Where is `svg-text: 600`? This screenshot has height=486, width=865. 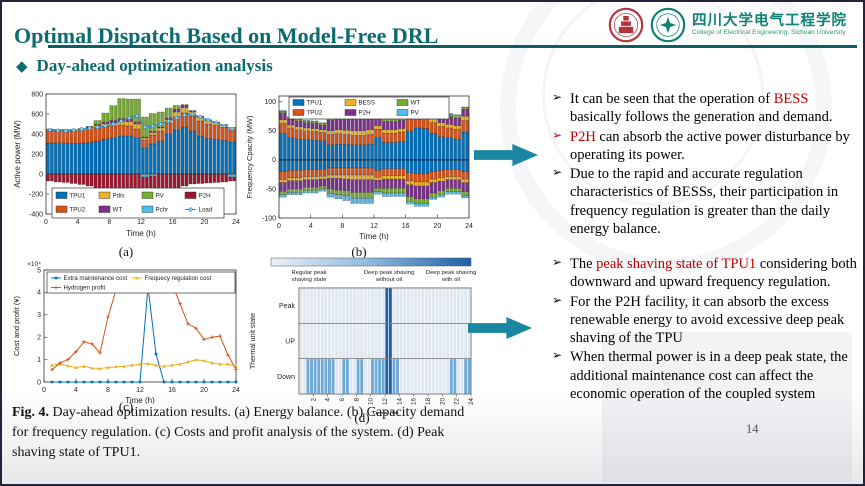
svg-text: 600 is located at coordinates (37, 114).